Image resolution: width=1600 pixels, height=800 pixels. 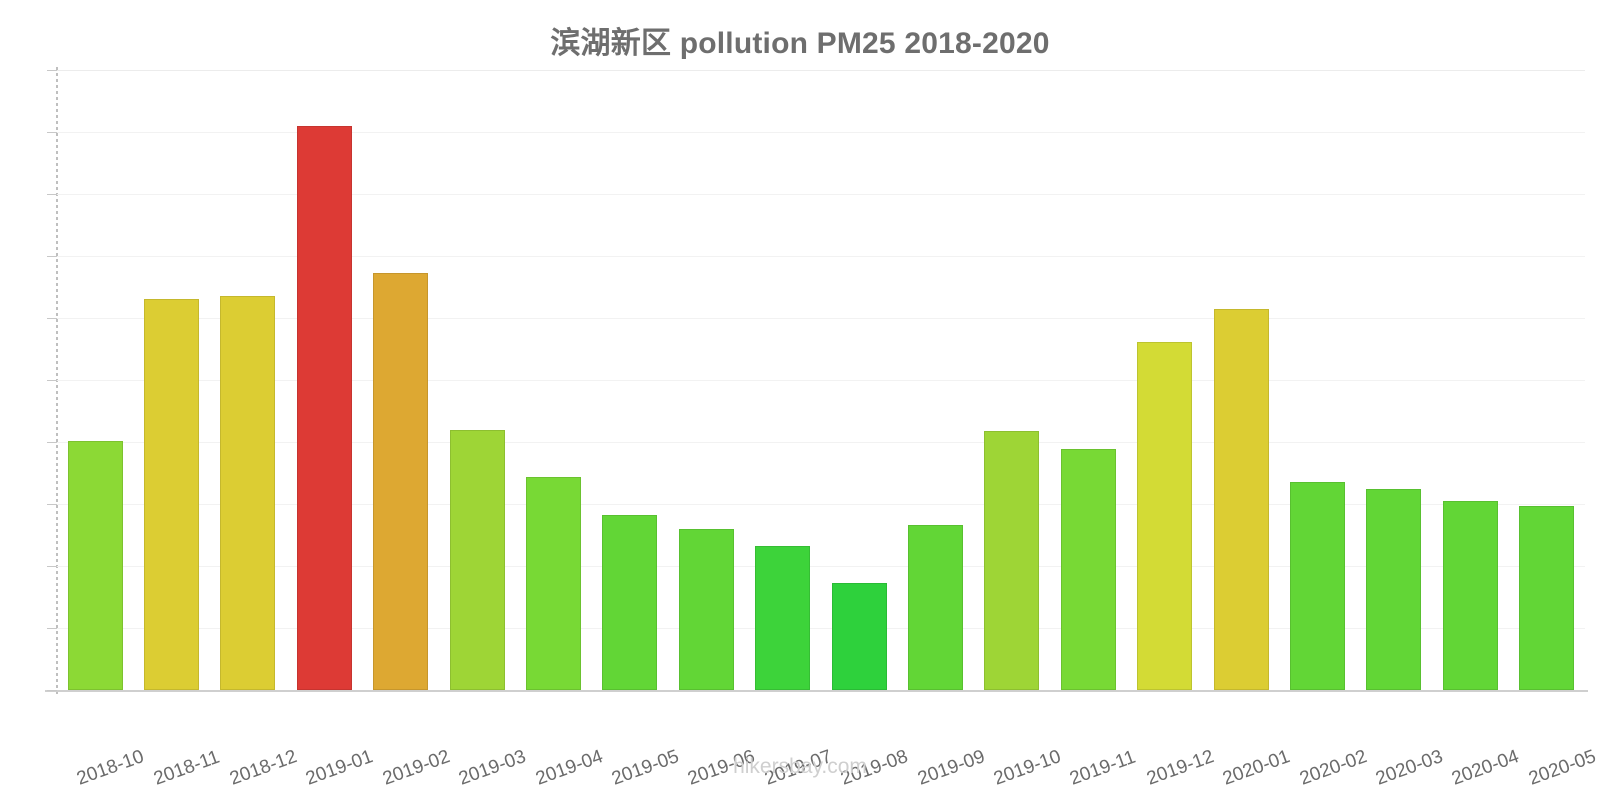 What do you see at coordinates (57, 382) in the screenshot?
I see `y-axis-line` at bounding box center [57, 382].